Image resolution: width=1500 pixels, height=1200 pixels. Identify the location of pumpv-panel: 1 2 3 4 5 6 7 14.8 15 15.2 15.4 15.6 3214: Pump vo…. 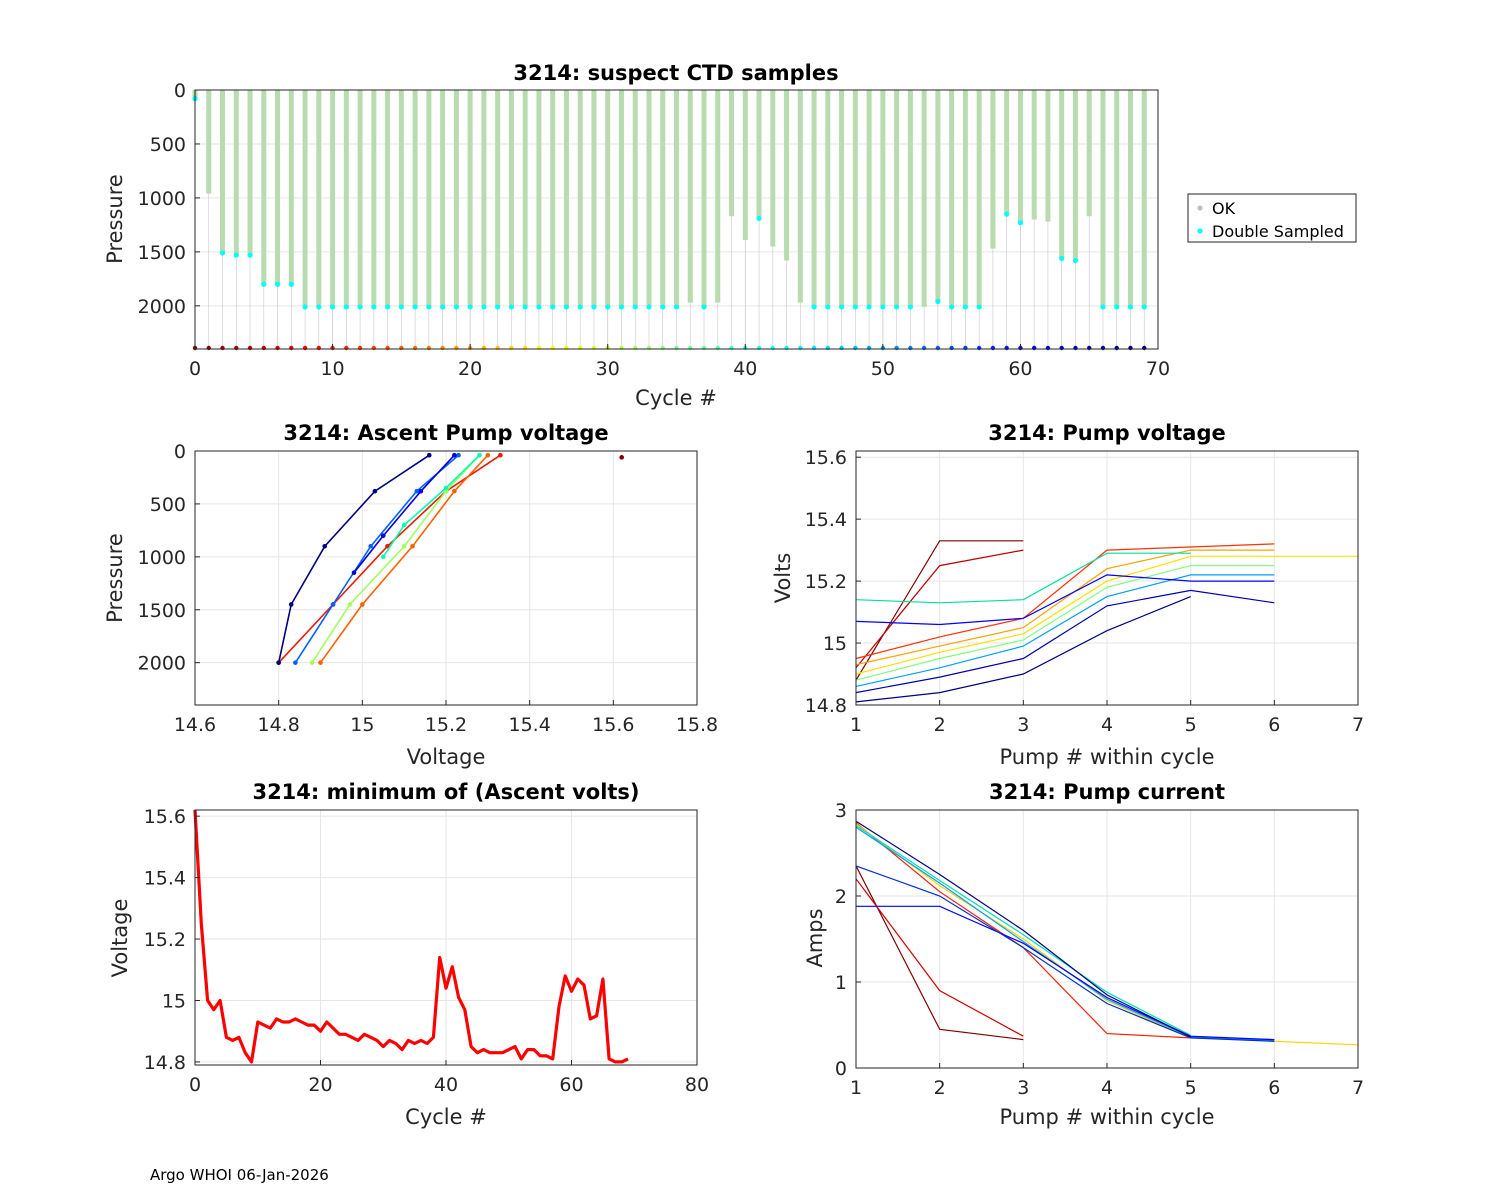
(1067, 595).